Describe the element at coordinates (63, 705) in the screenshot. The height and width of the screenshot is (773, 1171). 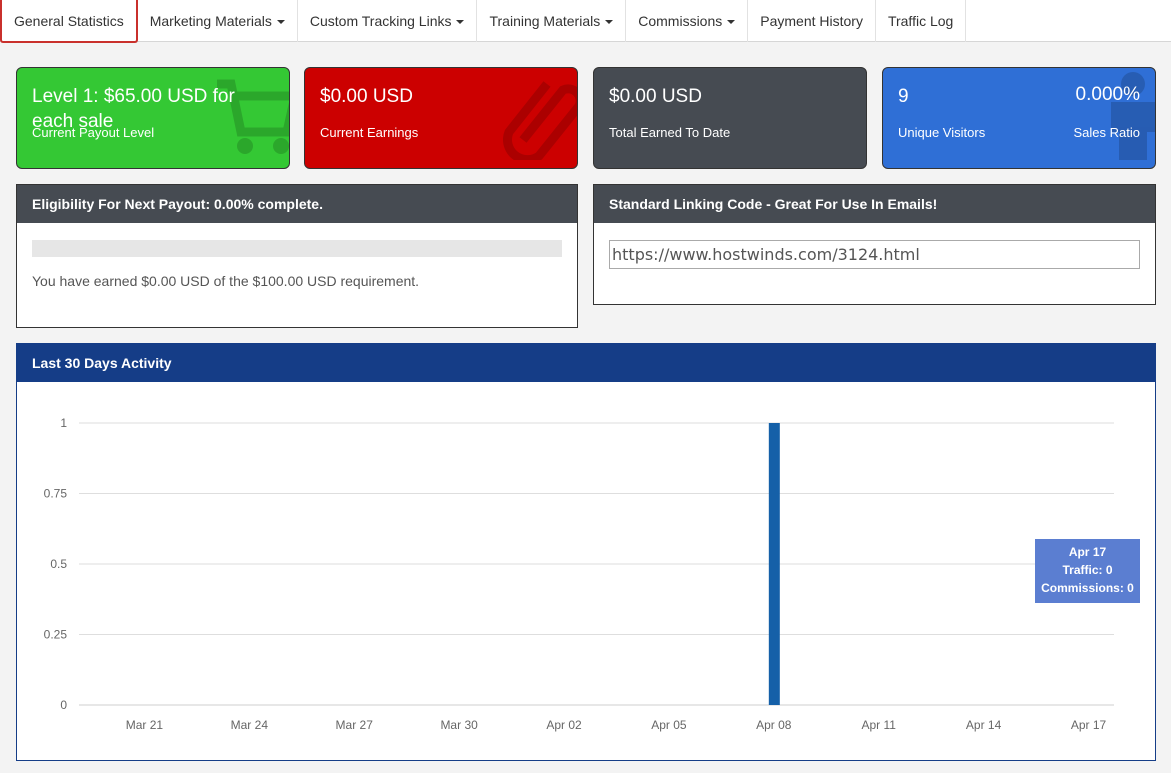
I see `y-tick-label: 0` at that location.